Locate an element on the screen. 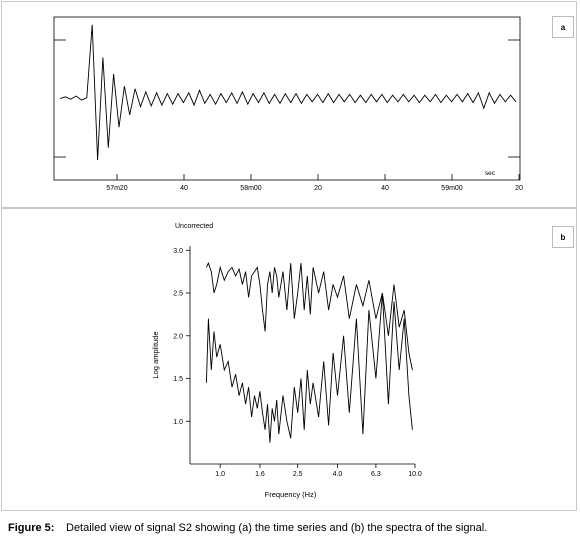 This screenshot has width=580, height=542. y-tick-label-b: 2.0 is located at coordinates (178, 336).